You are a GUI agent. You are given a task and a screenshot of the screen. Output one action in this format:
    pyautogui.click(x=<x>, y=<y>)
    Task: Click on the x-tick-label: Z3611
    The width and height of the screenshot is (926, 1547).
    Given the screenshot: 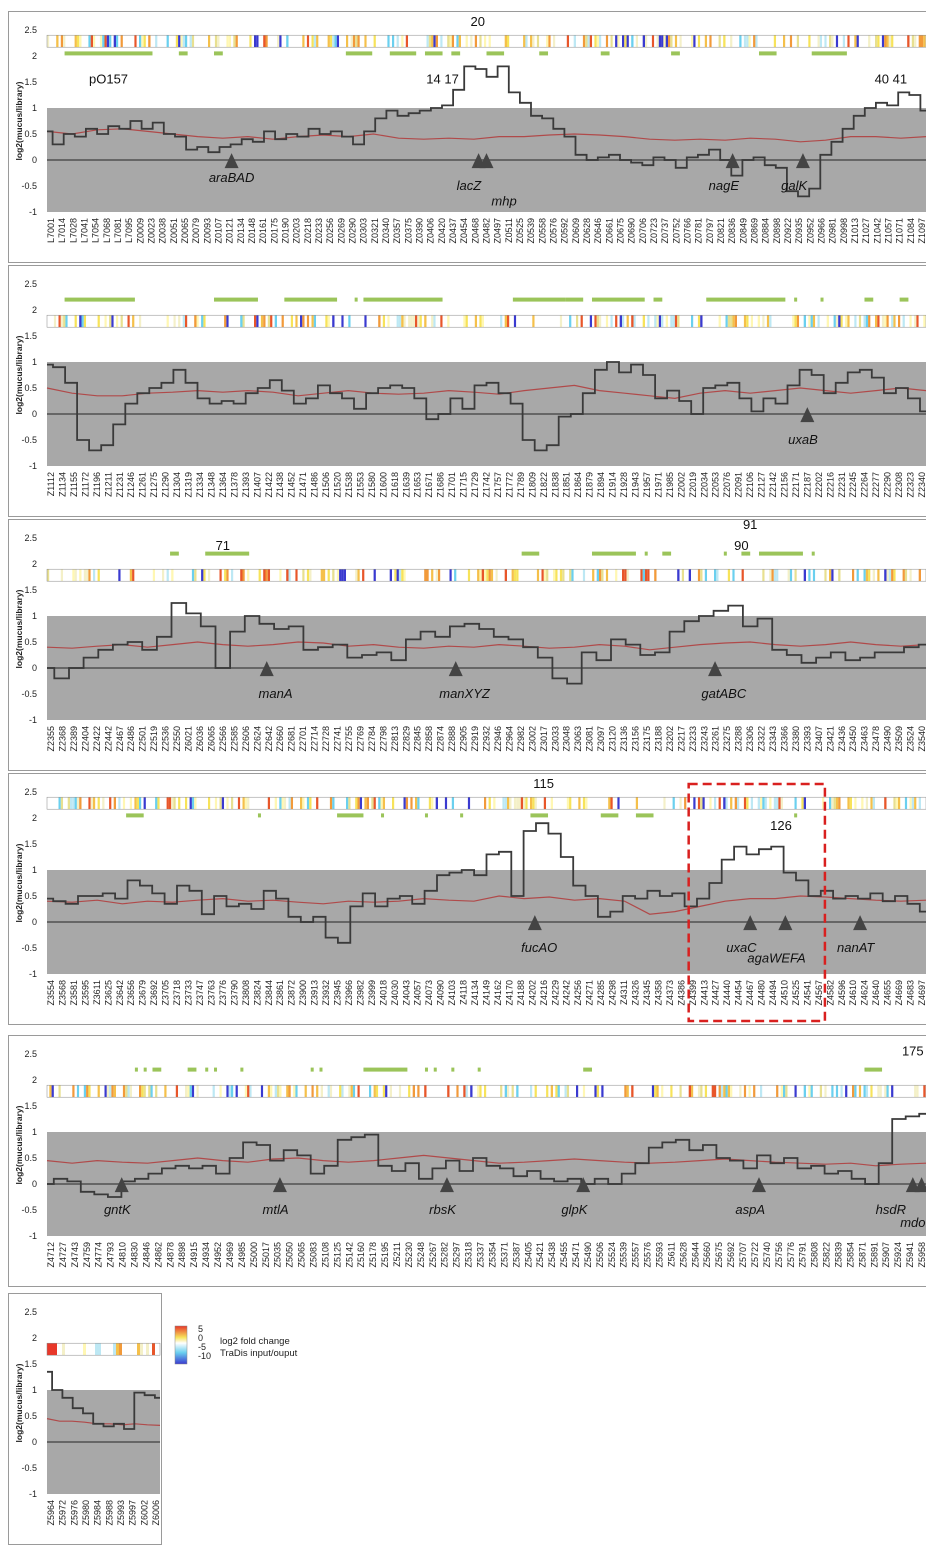 What is the action you would take?
    pyautogui.click(x=97, y=992)
    